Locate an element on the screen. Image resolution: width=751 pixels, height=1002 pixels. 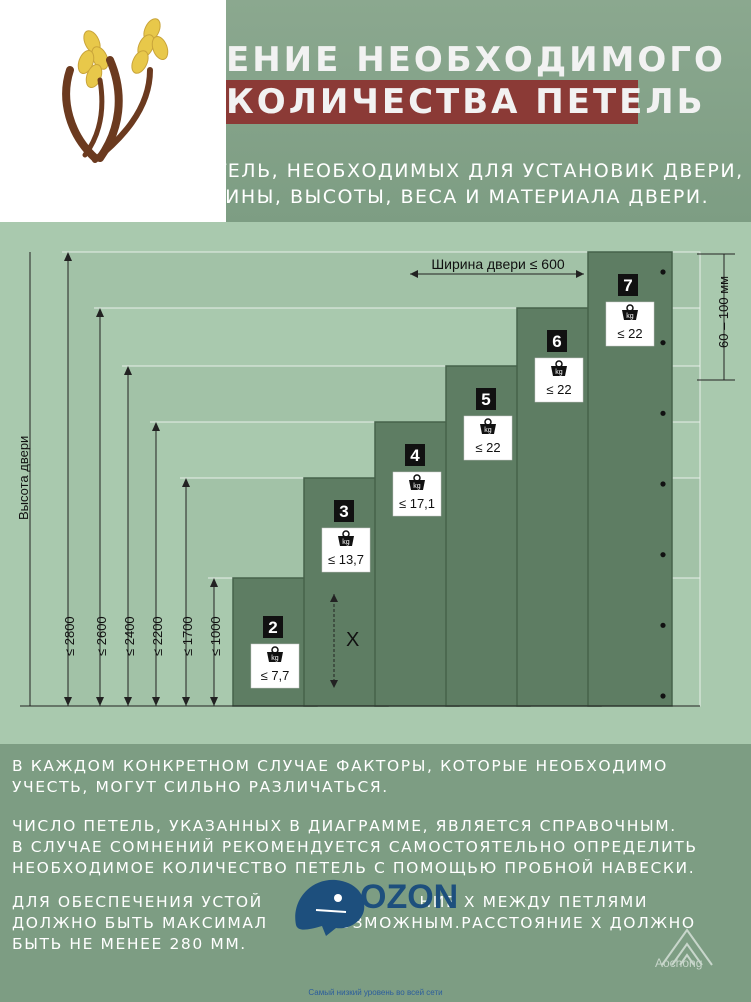
x-label: X is located at coordinates (352, 640).